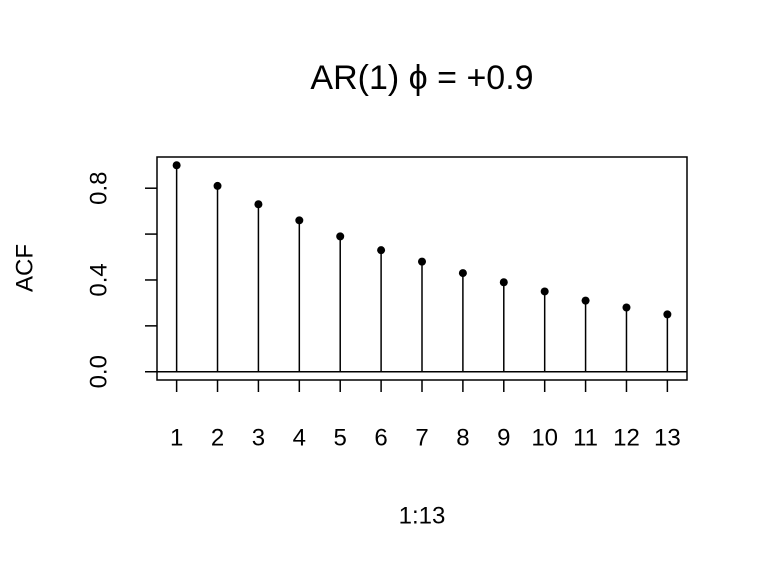 Image resolution: width=768 pixels, height=576 pixels. I want to click on x-tick-label: 13, so click(667, 437).